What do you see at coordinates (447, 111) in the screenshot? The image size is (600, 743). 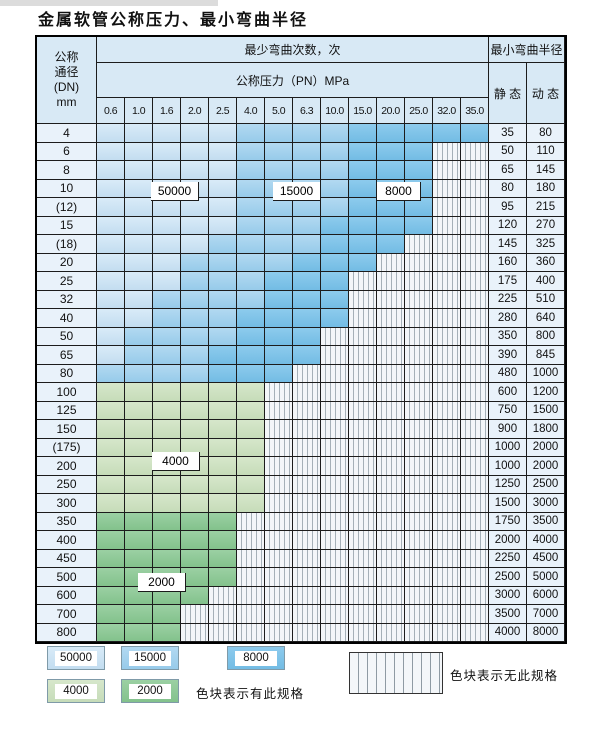 I see `pressure-header-cell: 32.0` at bounding box center [447, 111].